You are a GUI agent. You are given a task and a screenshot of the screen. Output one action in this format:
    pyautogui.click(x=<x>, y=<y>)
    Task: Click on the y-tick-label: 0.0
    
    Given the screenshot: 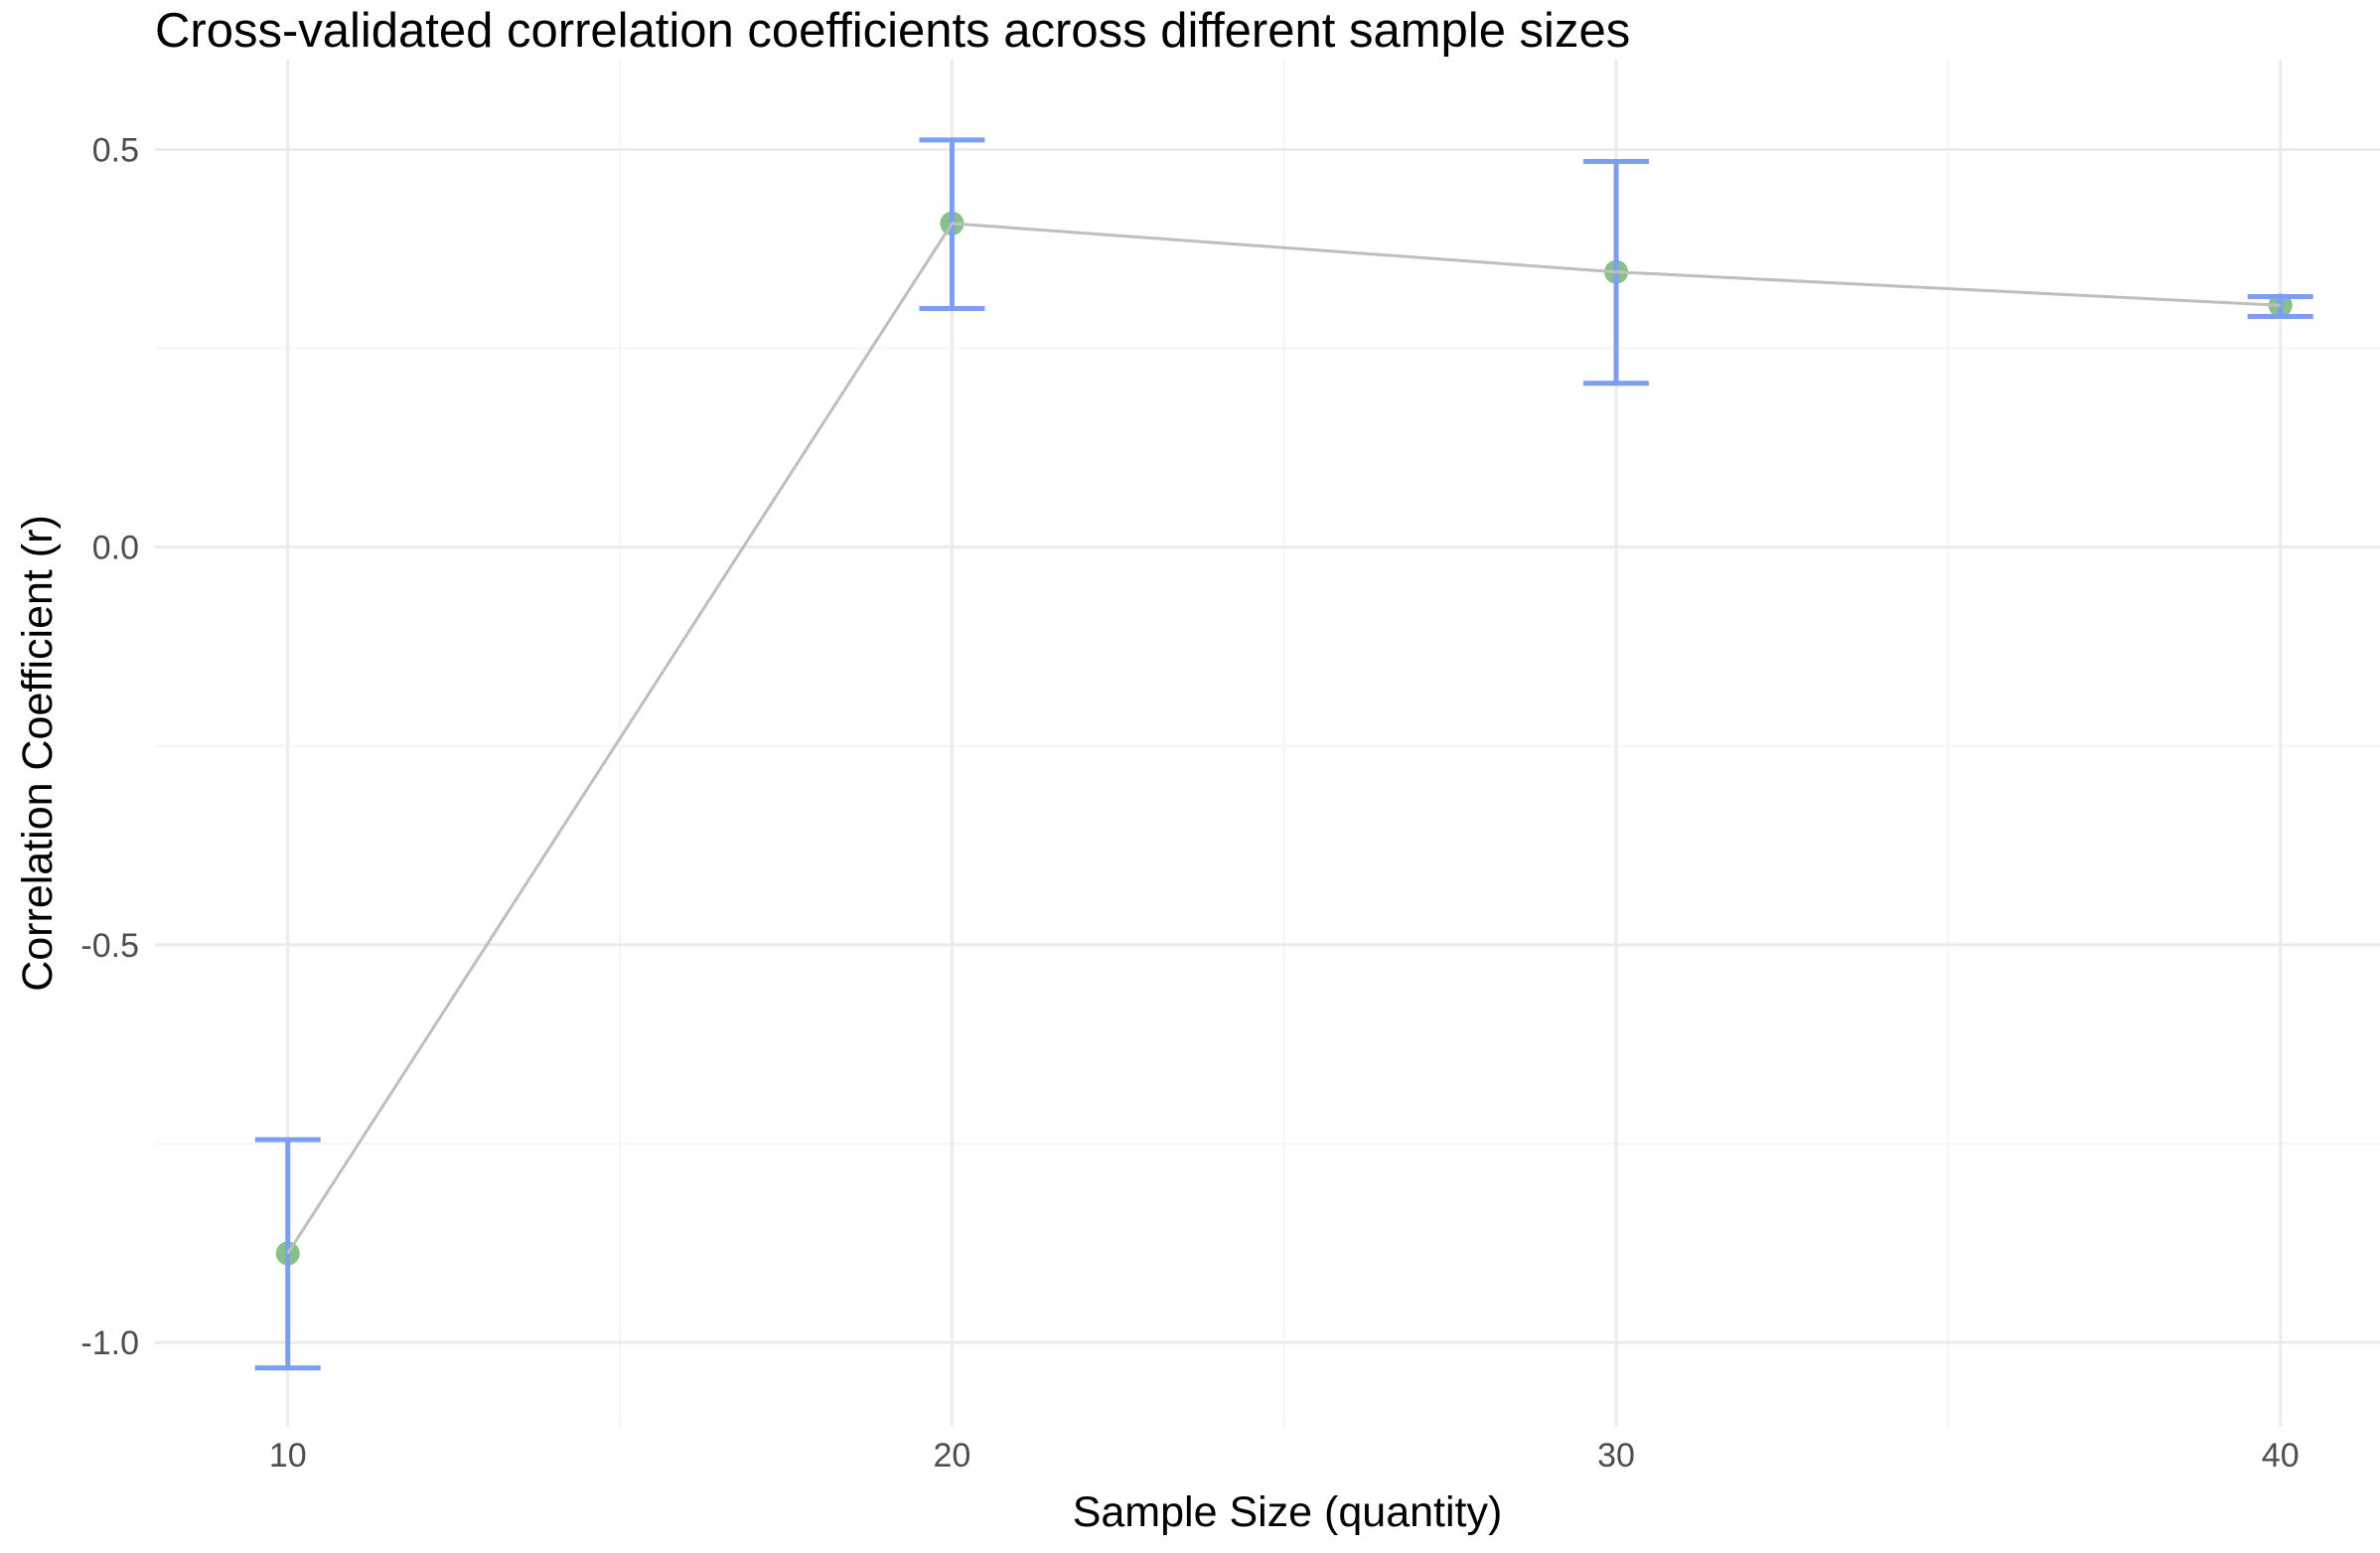 What is the action you would take?
    pyautogui.click(x=116, y=548)
    